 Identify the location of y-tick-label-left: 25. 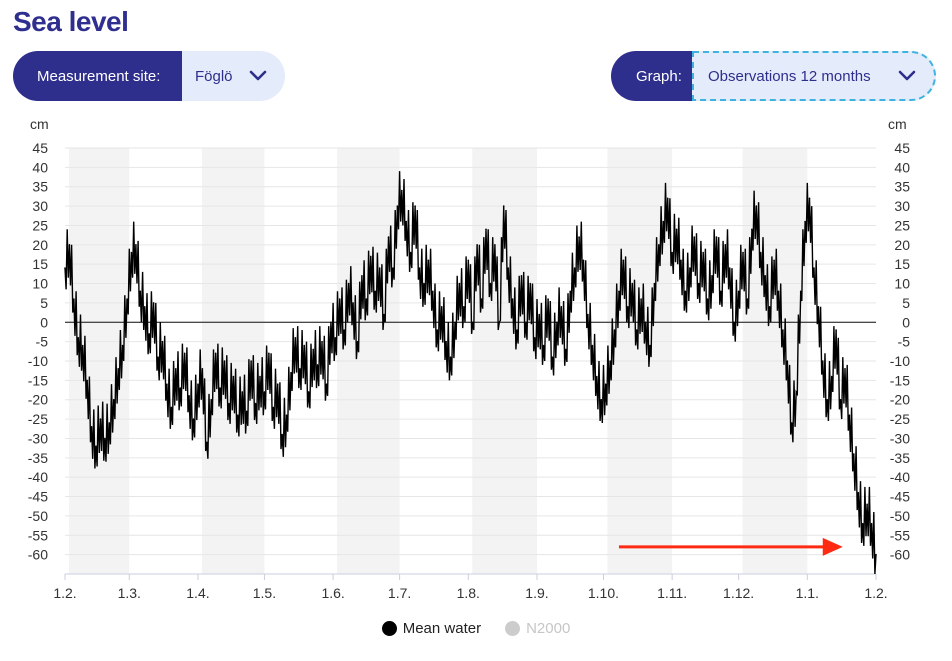
(40, 225).